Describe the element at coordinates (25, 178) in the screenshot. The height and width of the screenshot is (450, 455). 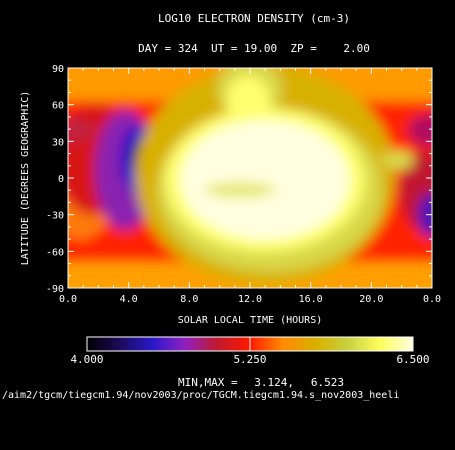
I see `y-axis-label: LATITUDE (DEGREES GEOGRAPHIC)` at that location.